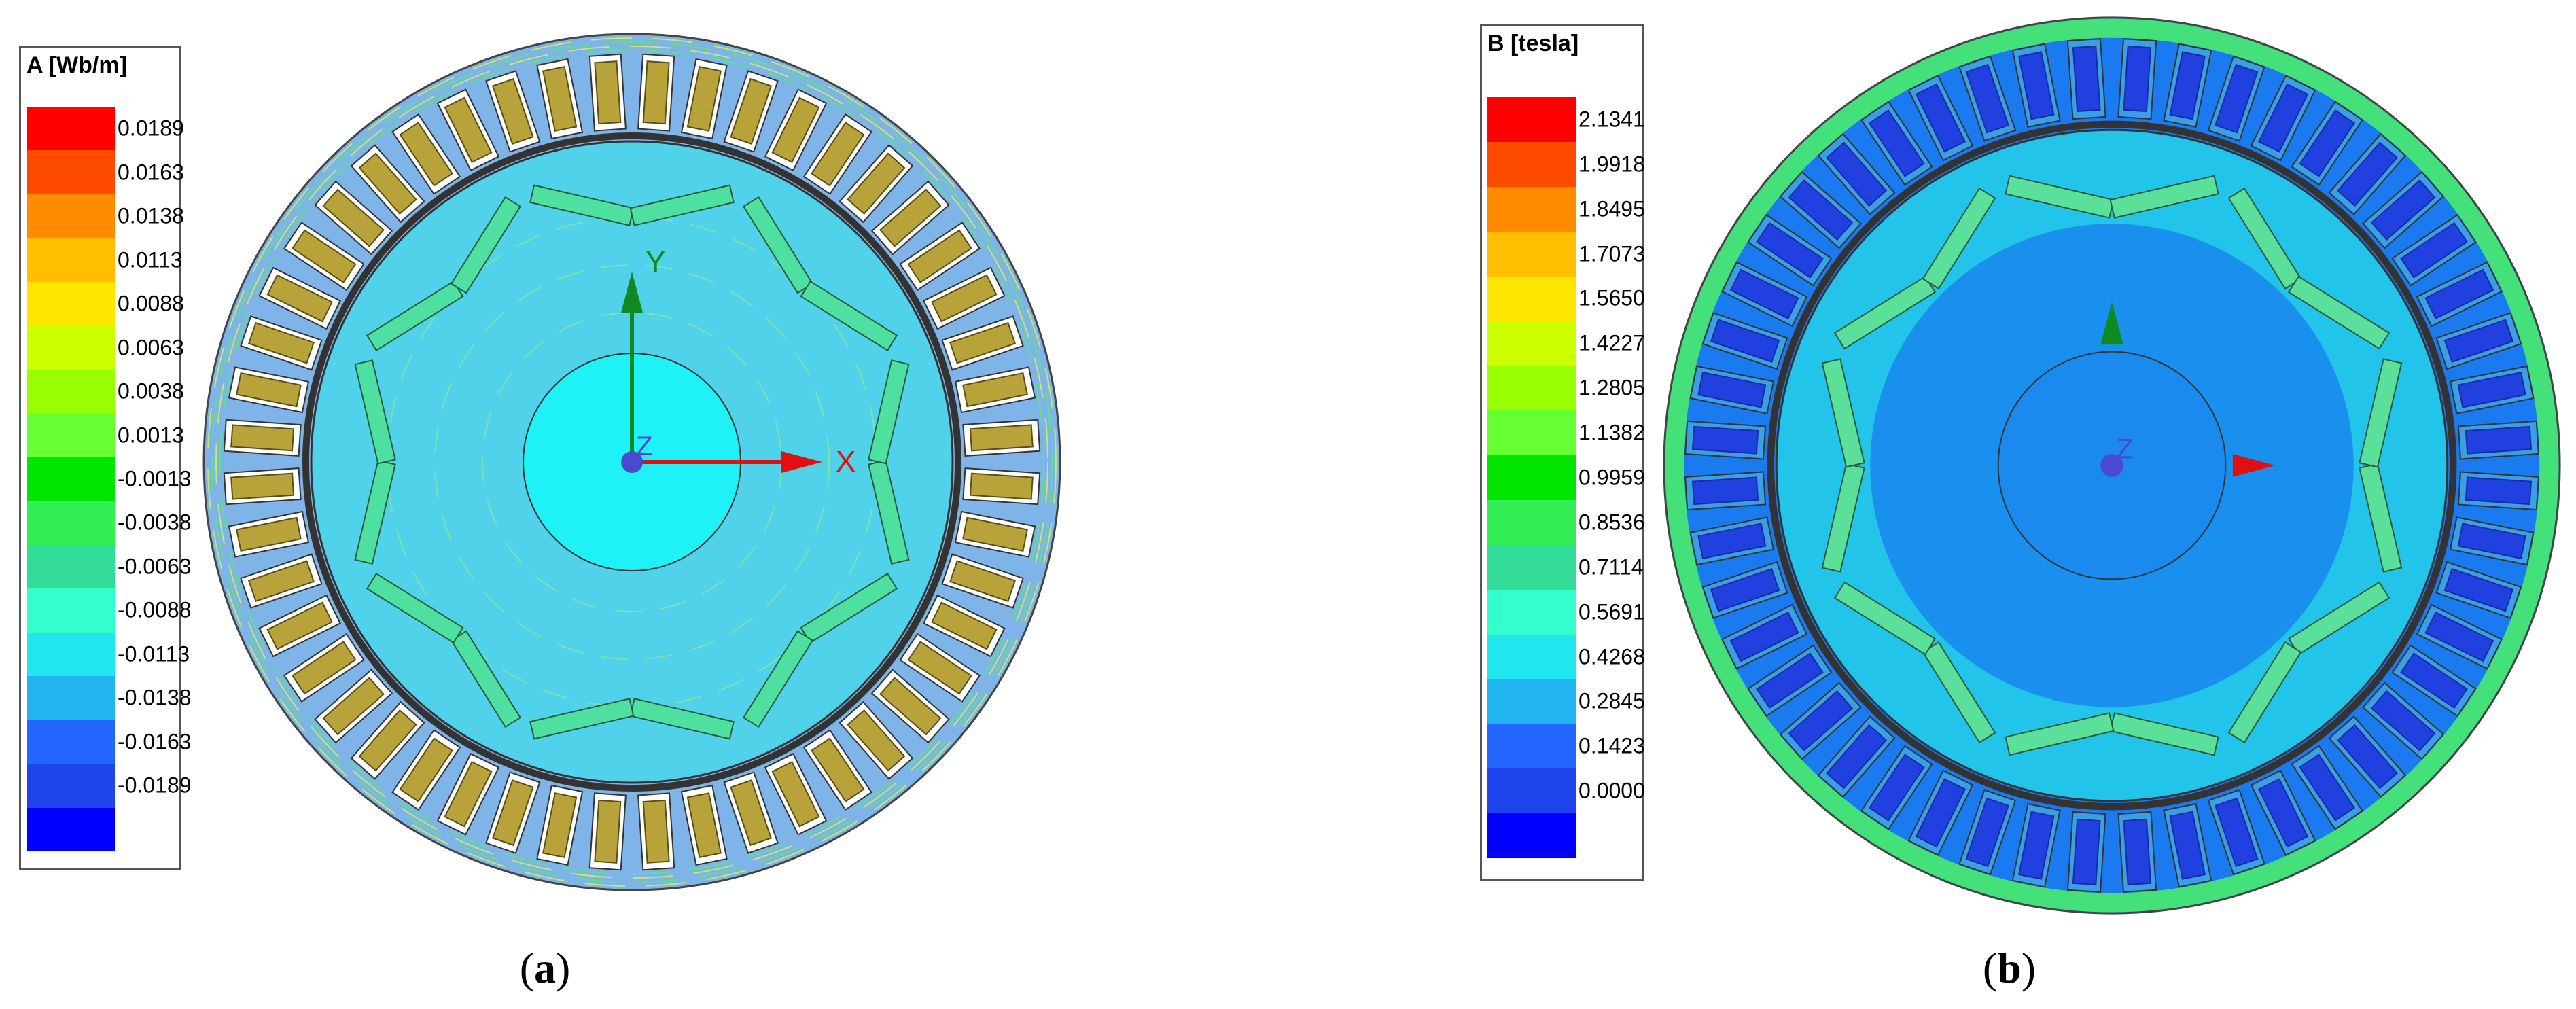  What do you see at coordinates (1533, 43) in the screenshot?
I see `legend-b-title: B [tesla]` at bounding box center [1533, 43].